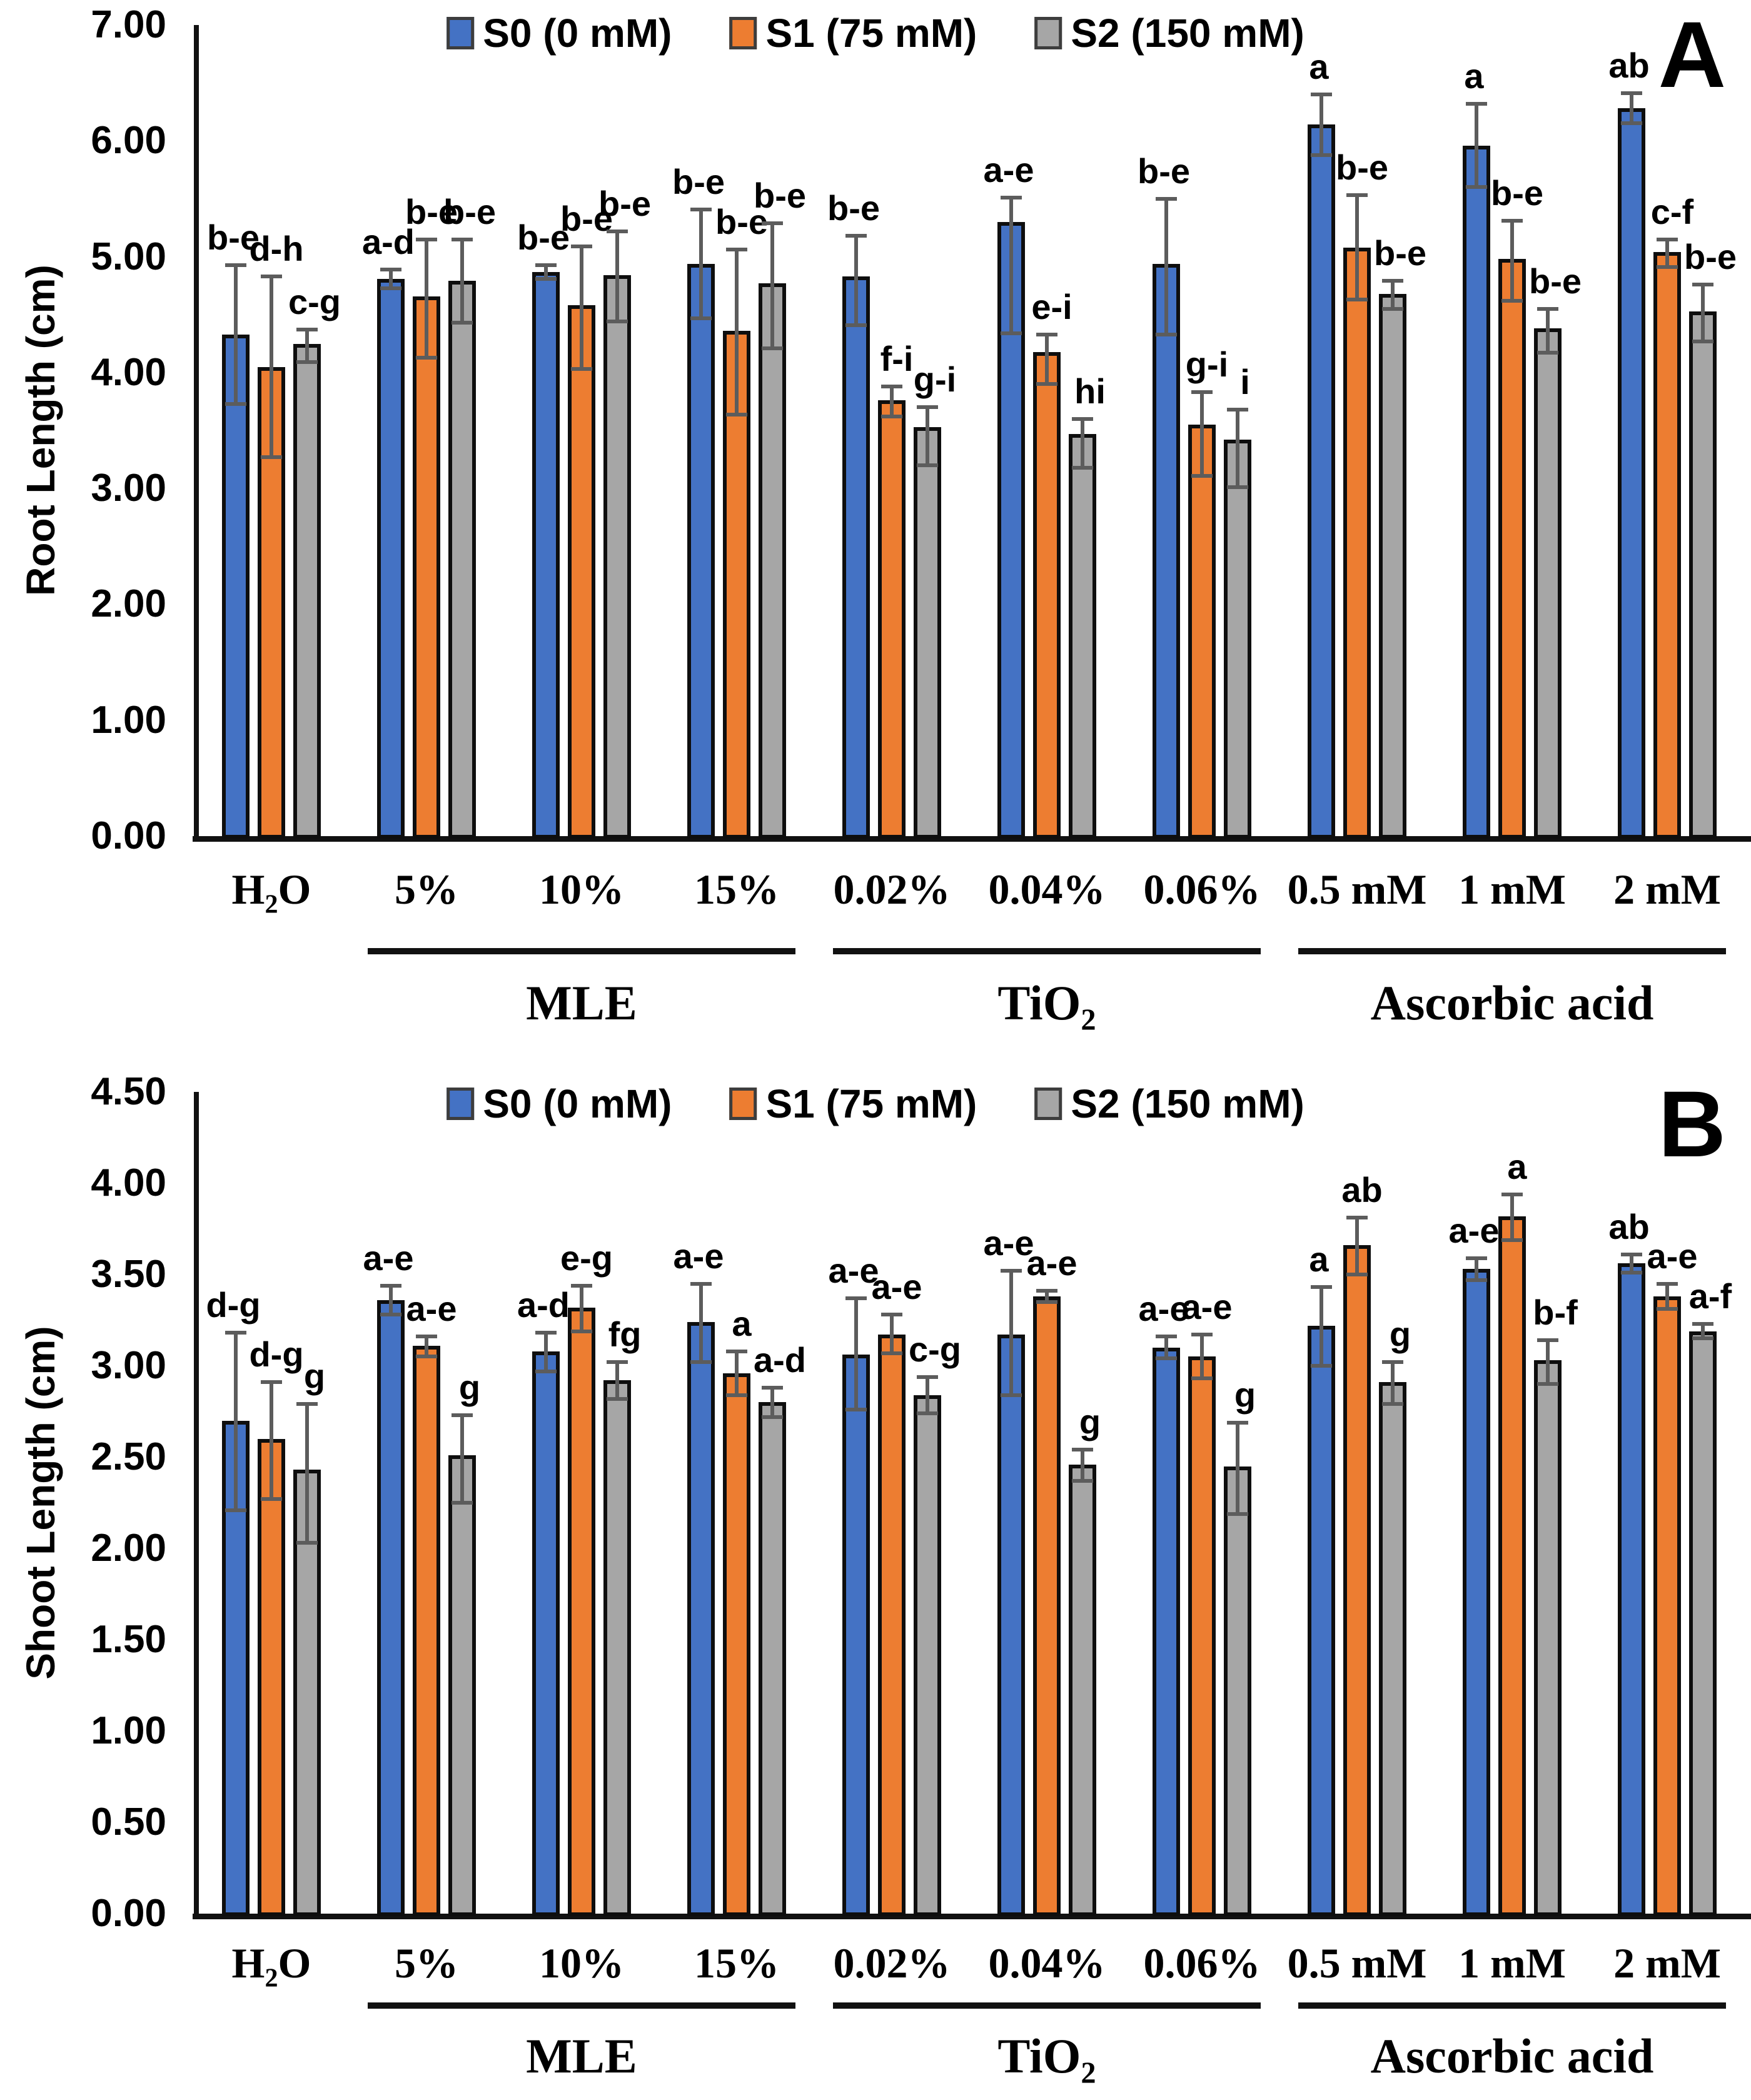 The height and width of the screenshot is (2100, 1751). What do you see at coordinates (1672, 211) in the screenshot?
I see `significance-letter: c-f` at bounding box center [1672, 211].